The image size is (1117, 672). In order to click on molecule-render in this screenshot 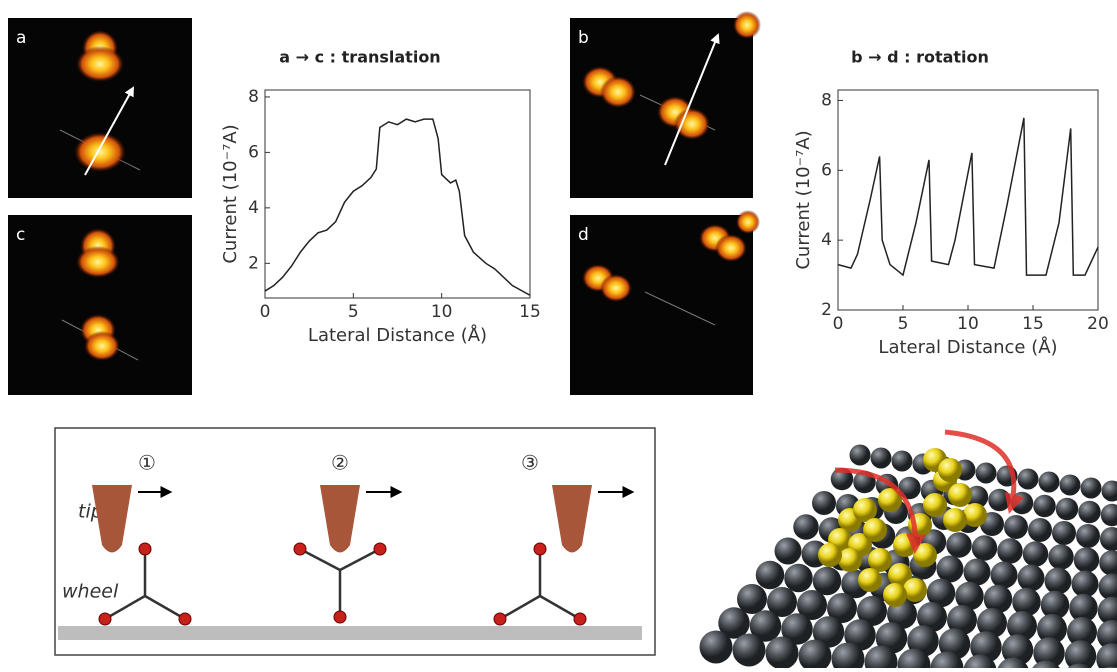, I will do `click(908, 550)`.